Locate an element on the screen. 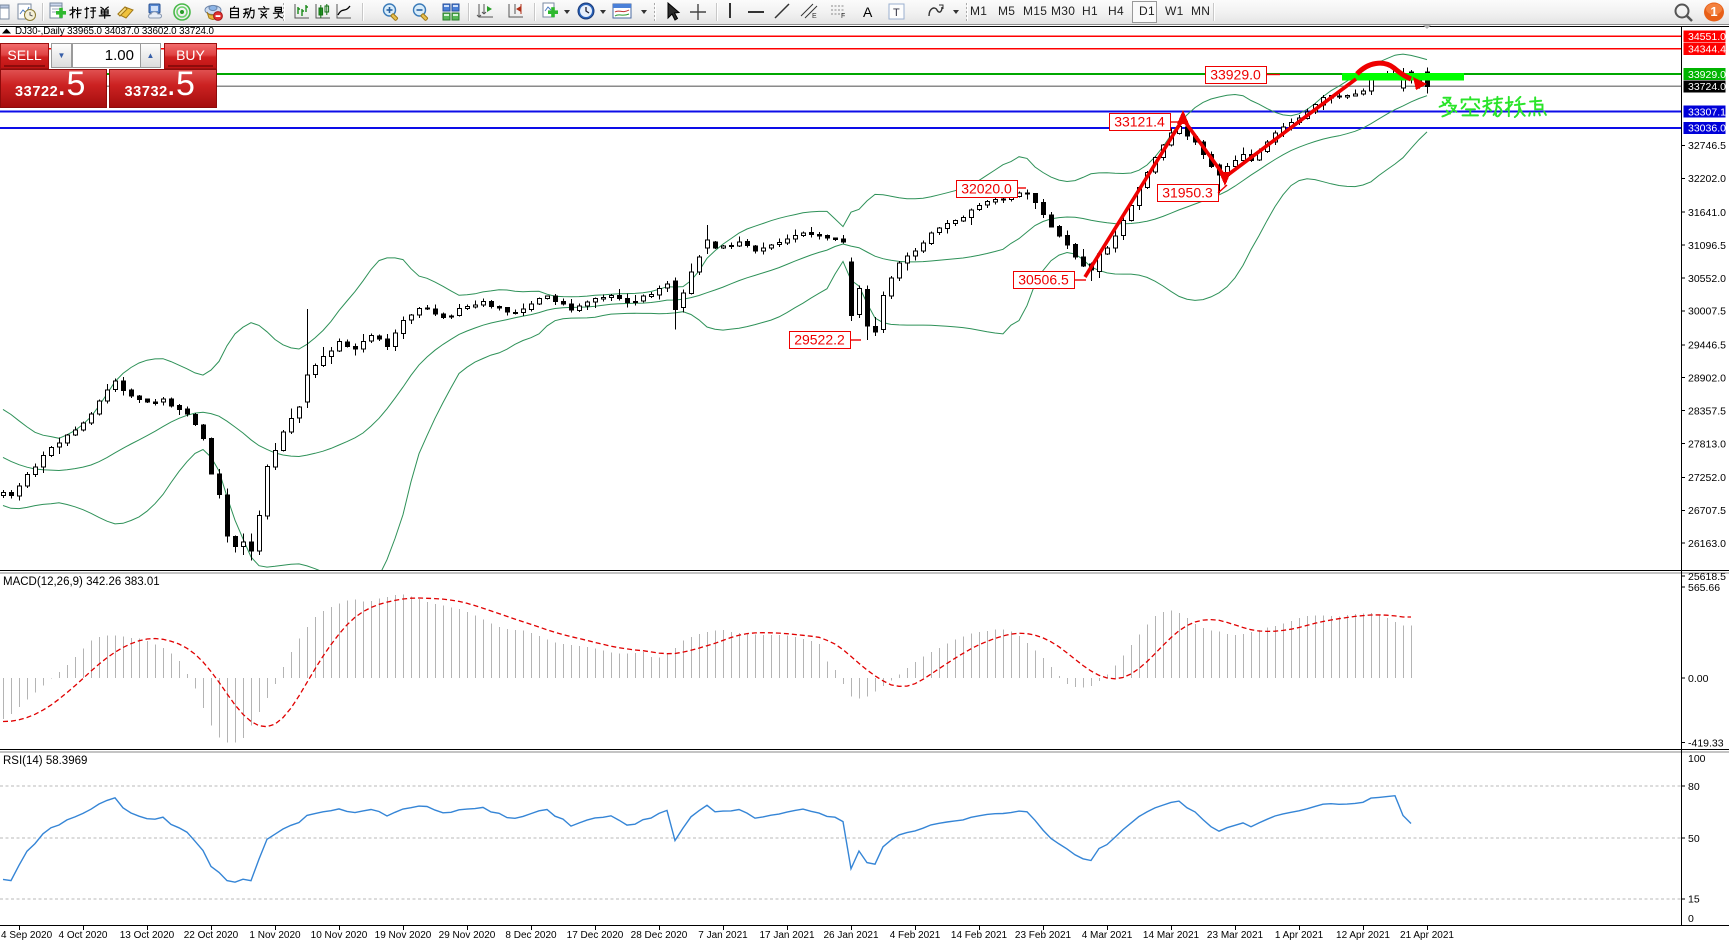 This screenshot has width=1729, height=942. svg-text: 7 Jan 2021 is located at coordinates (723, 935).